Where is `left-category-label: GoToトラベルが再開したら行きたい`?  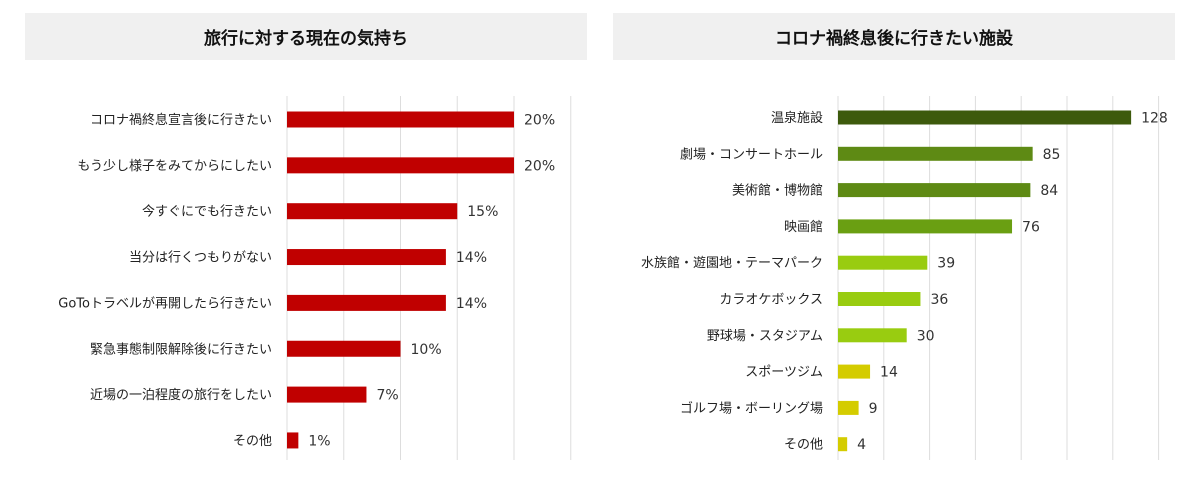
left-category-label: GoToトラベルが再開したら行きたい is located at coordinates (165, 303).